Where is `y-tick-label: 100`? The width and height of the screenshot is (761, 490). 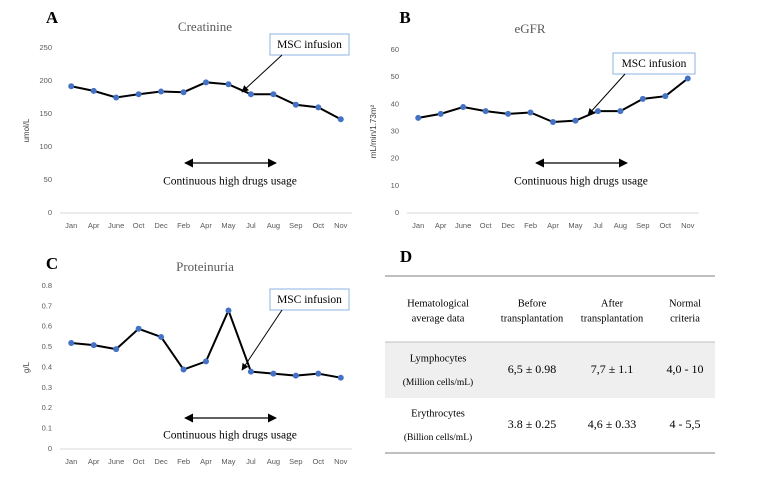
y-tick-label: 100 is located at coordinates (45, 146).